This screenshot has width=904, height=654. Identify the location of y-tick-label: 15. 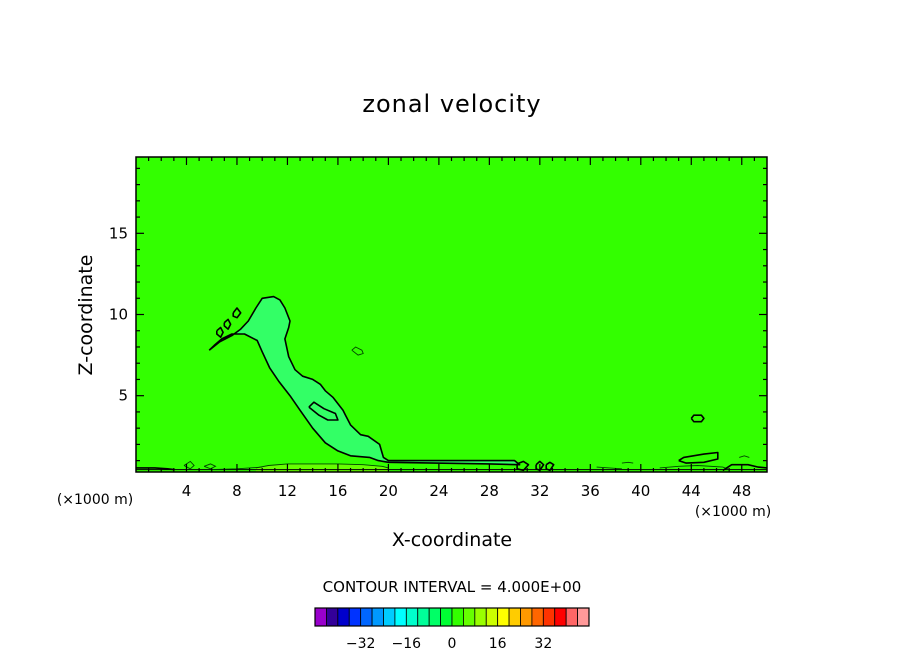
(118, 233).